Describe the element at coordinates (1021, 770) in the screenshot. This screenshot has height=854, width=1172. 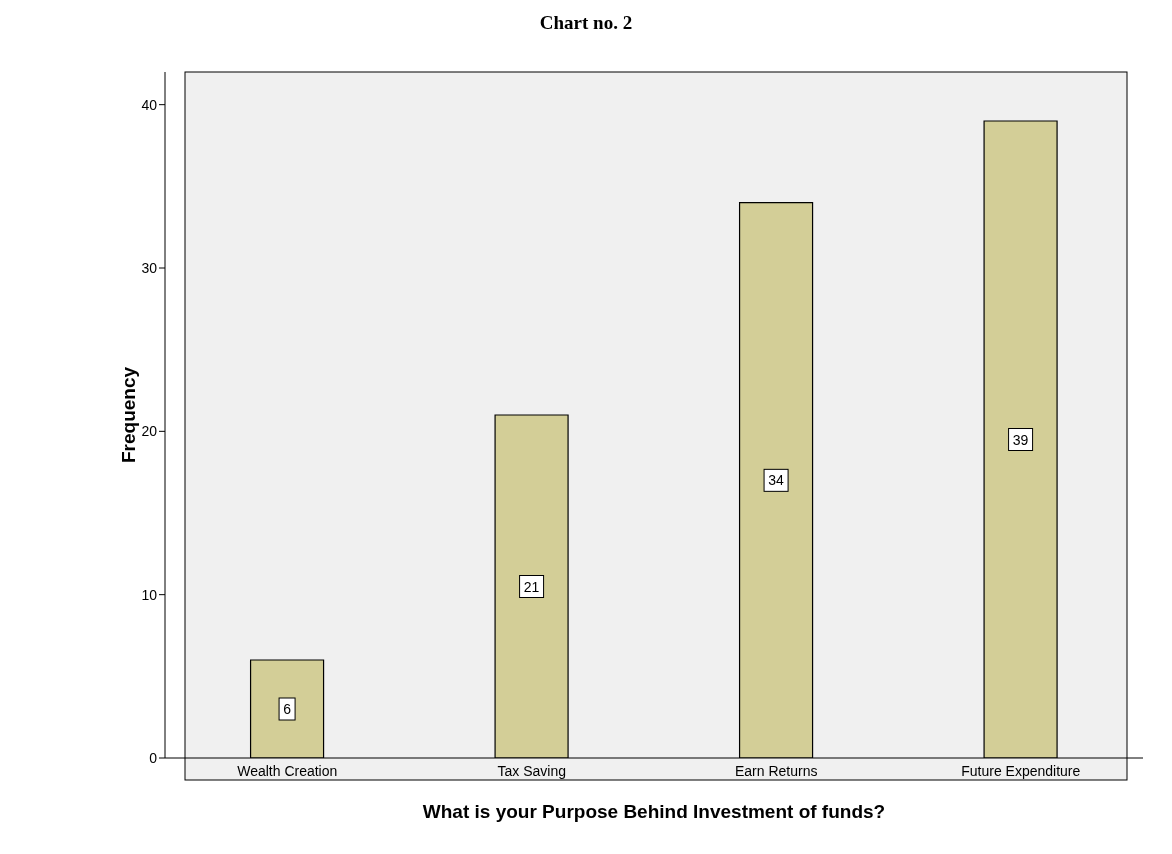
I see `x-tick-label: Future Expenditure` at that location.